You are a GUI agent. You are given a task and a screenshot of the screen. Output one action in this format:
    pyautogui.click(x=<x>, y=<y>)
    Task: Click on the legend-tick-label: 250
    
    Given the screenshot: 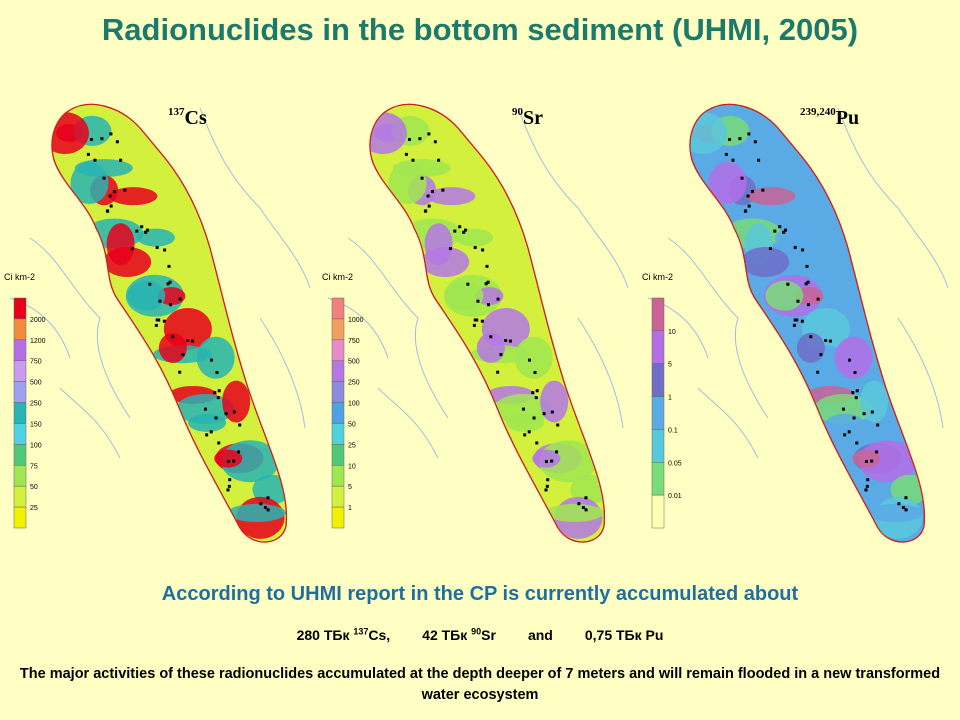 What is the action you would take?
    pyautogui.click(x=354, y=383)
    